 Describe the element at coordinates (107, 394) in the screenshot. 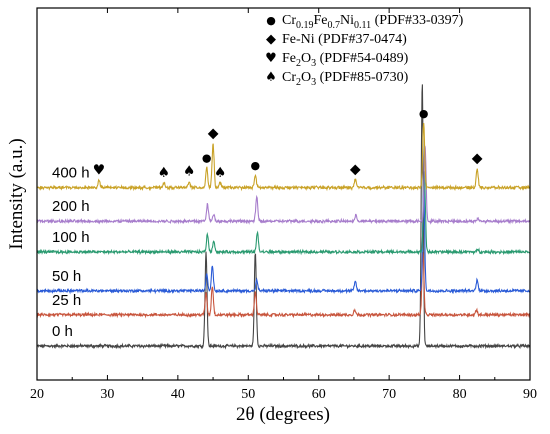

I see `x-tick-label: 30` at that location.